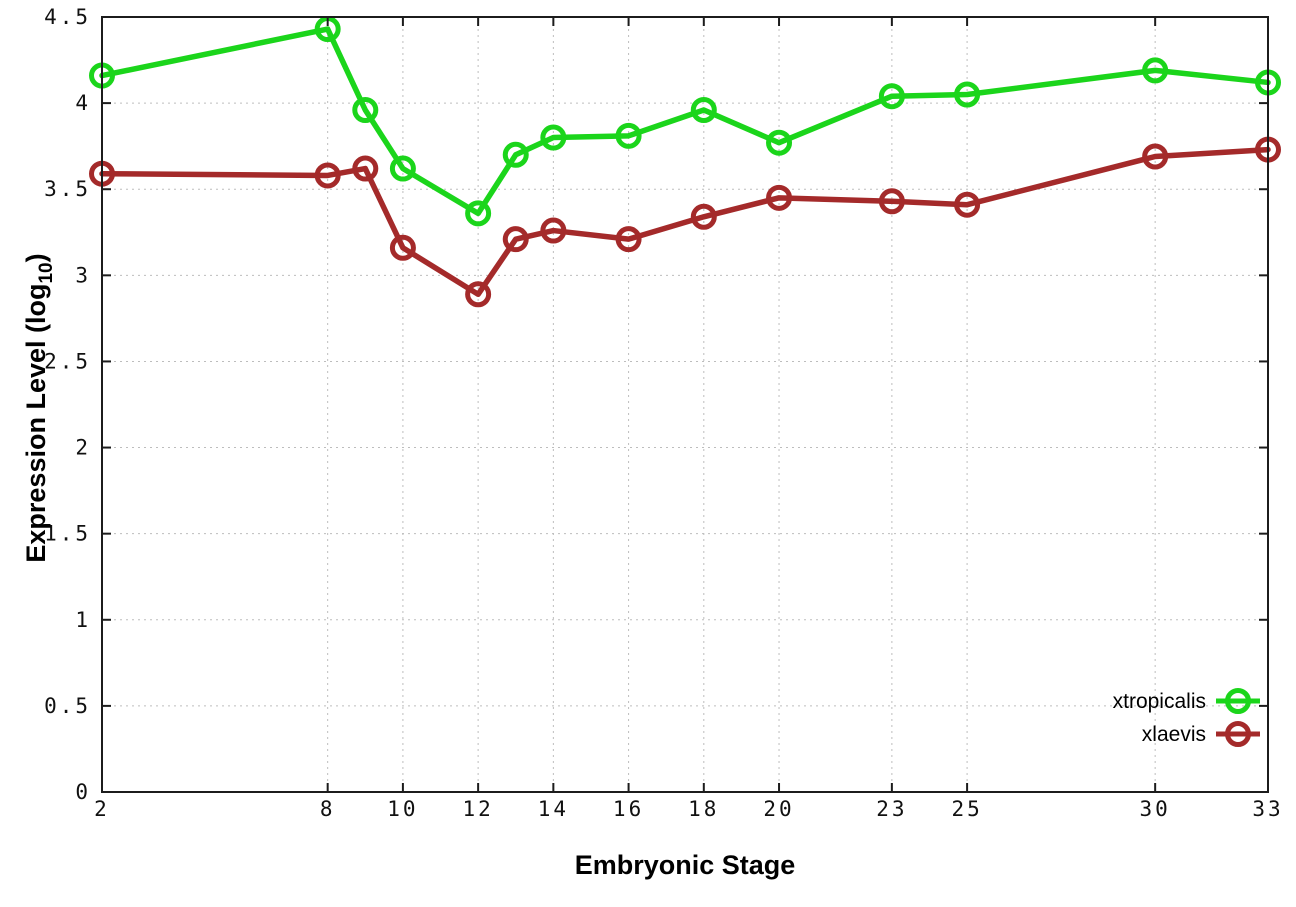 The height and width of the screenshot is (907, 1296). I want to click on y-tick-label-3.5: 3.5, so click(67, 189).